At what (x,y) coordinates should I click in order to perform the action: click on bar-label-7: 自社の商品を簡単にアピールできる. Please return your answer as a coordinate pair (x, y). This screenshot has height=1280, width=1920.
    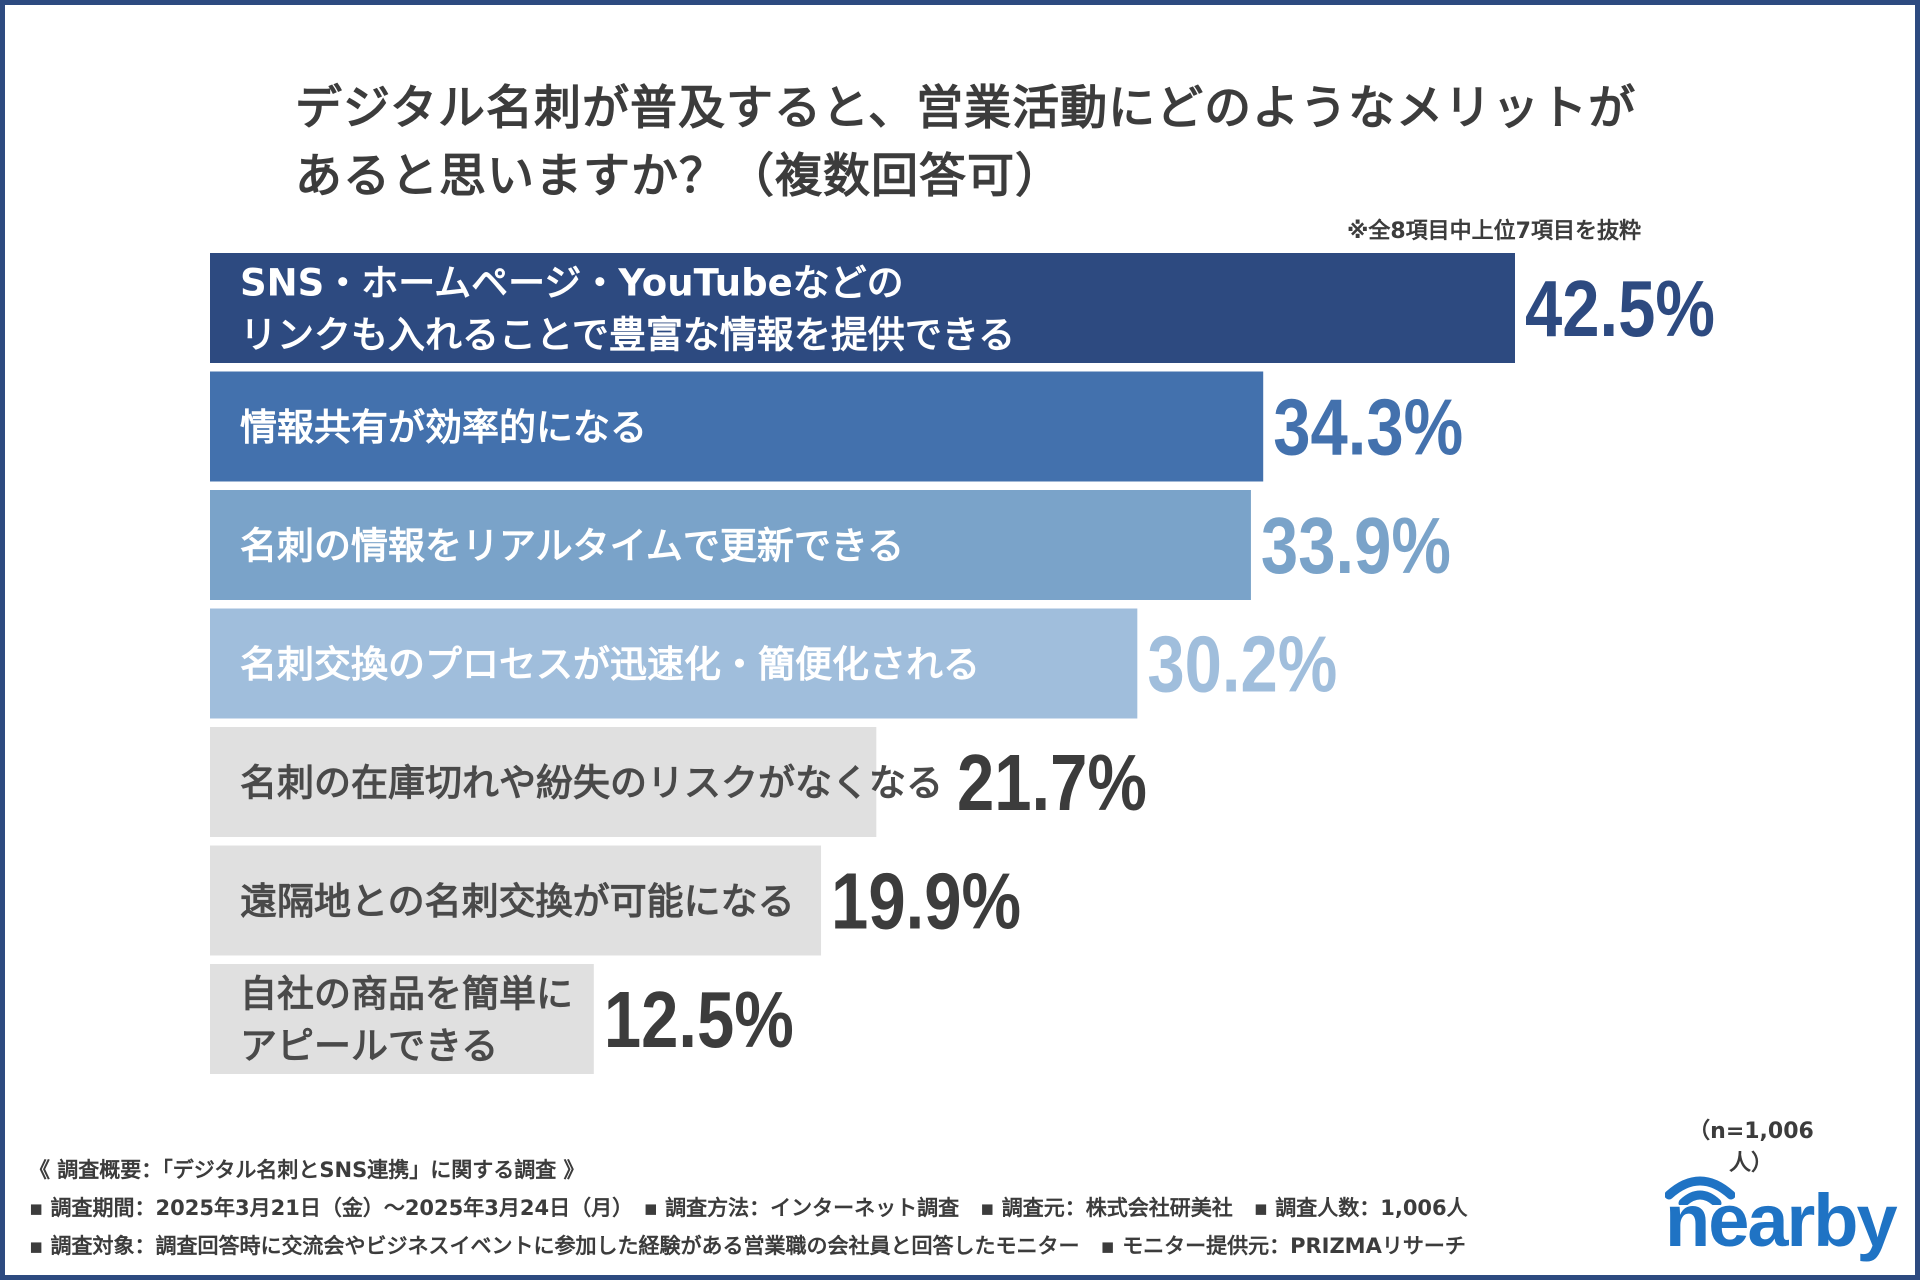
    Looking at the image, I should click on (406, 1019).